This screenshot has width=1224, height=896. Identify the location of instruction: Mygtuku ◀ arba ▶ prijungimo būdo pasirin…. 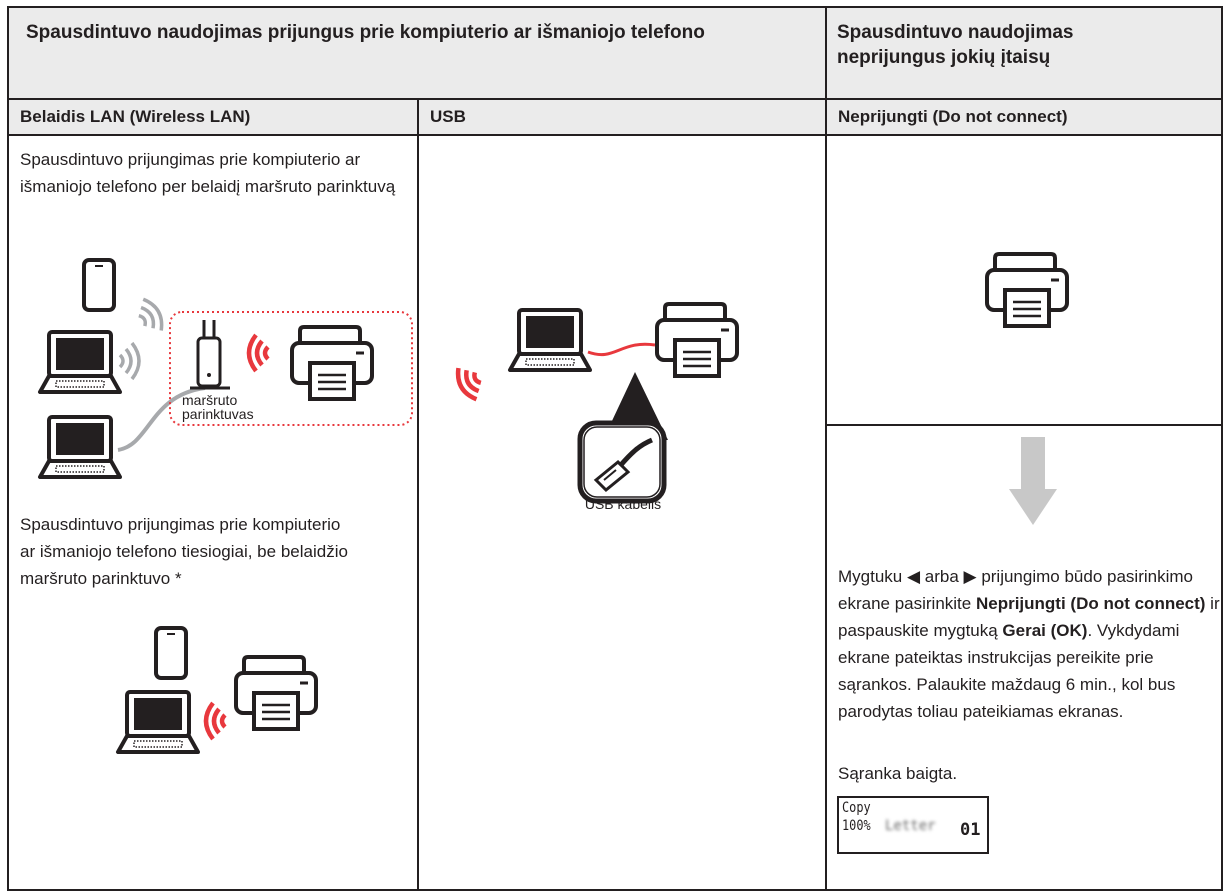
(1030, 644).